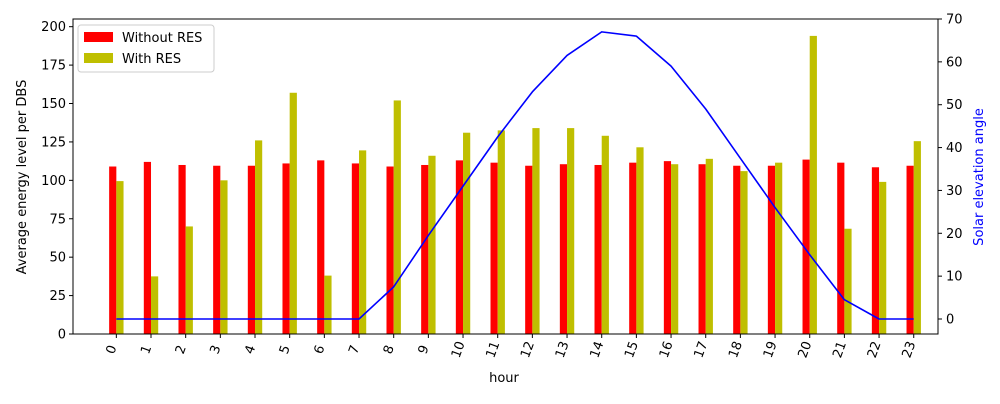 The image size is (1000, 404). I want to click on legend: Without RES With RES, so click(146, 48).